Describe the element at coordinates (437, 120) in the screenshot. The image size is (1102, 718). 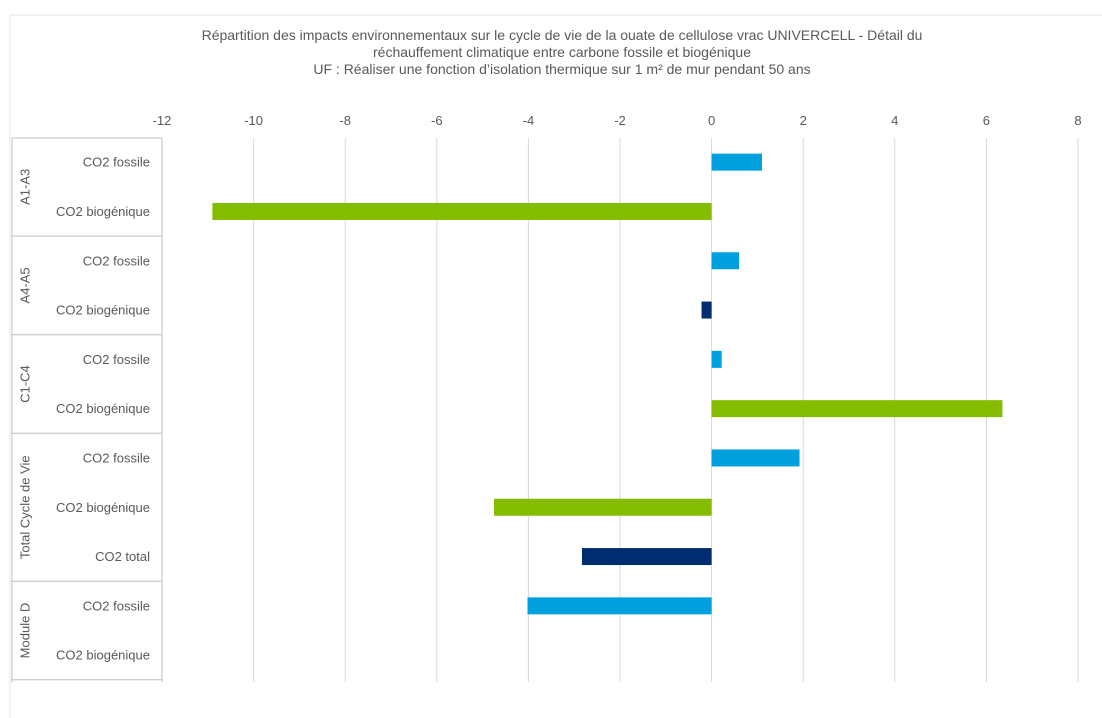
I see `x-tick-label: -6` at that location.